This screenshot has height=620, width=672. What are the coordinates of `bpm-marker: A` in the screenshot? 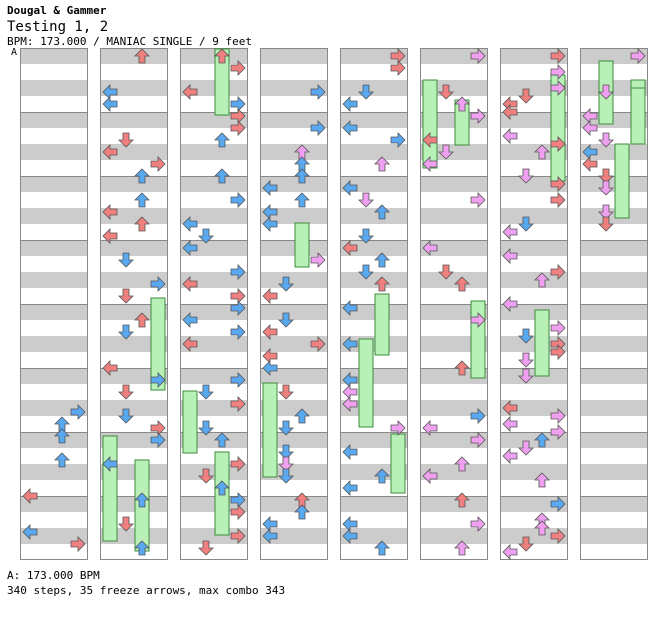 It's located at (14, 52).